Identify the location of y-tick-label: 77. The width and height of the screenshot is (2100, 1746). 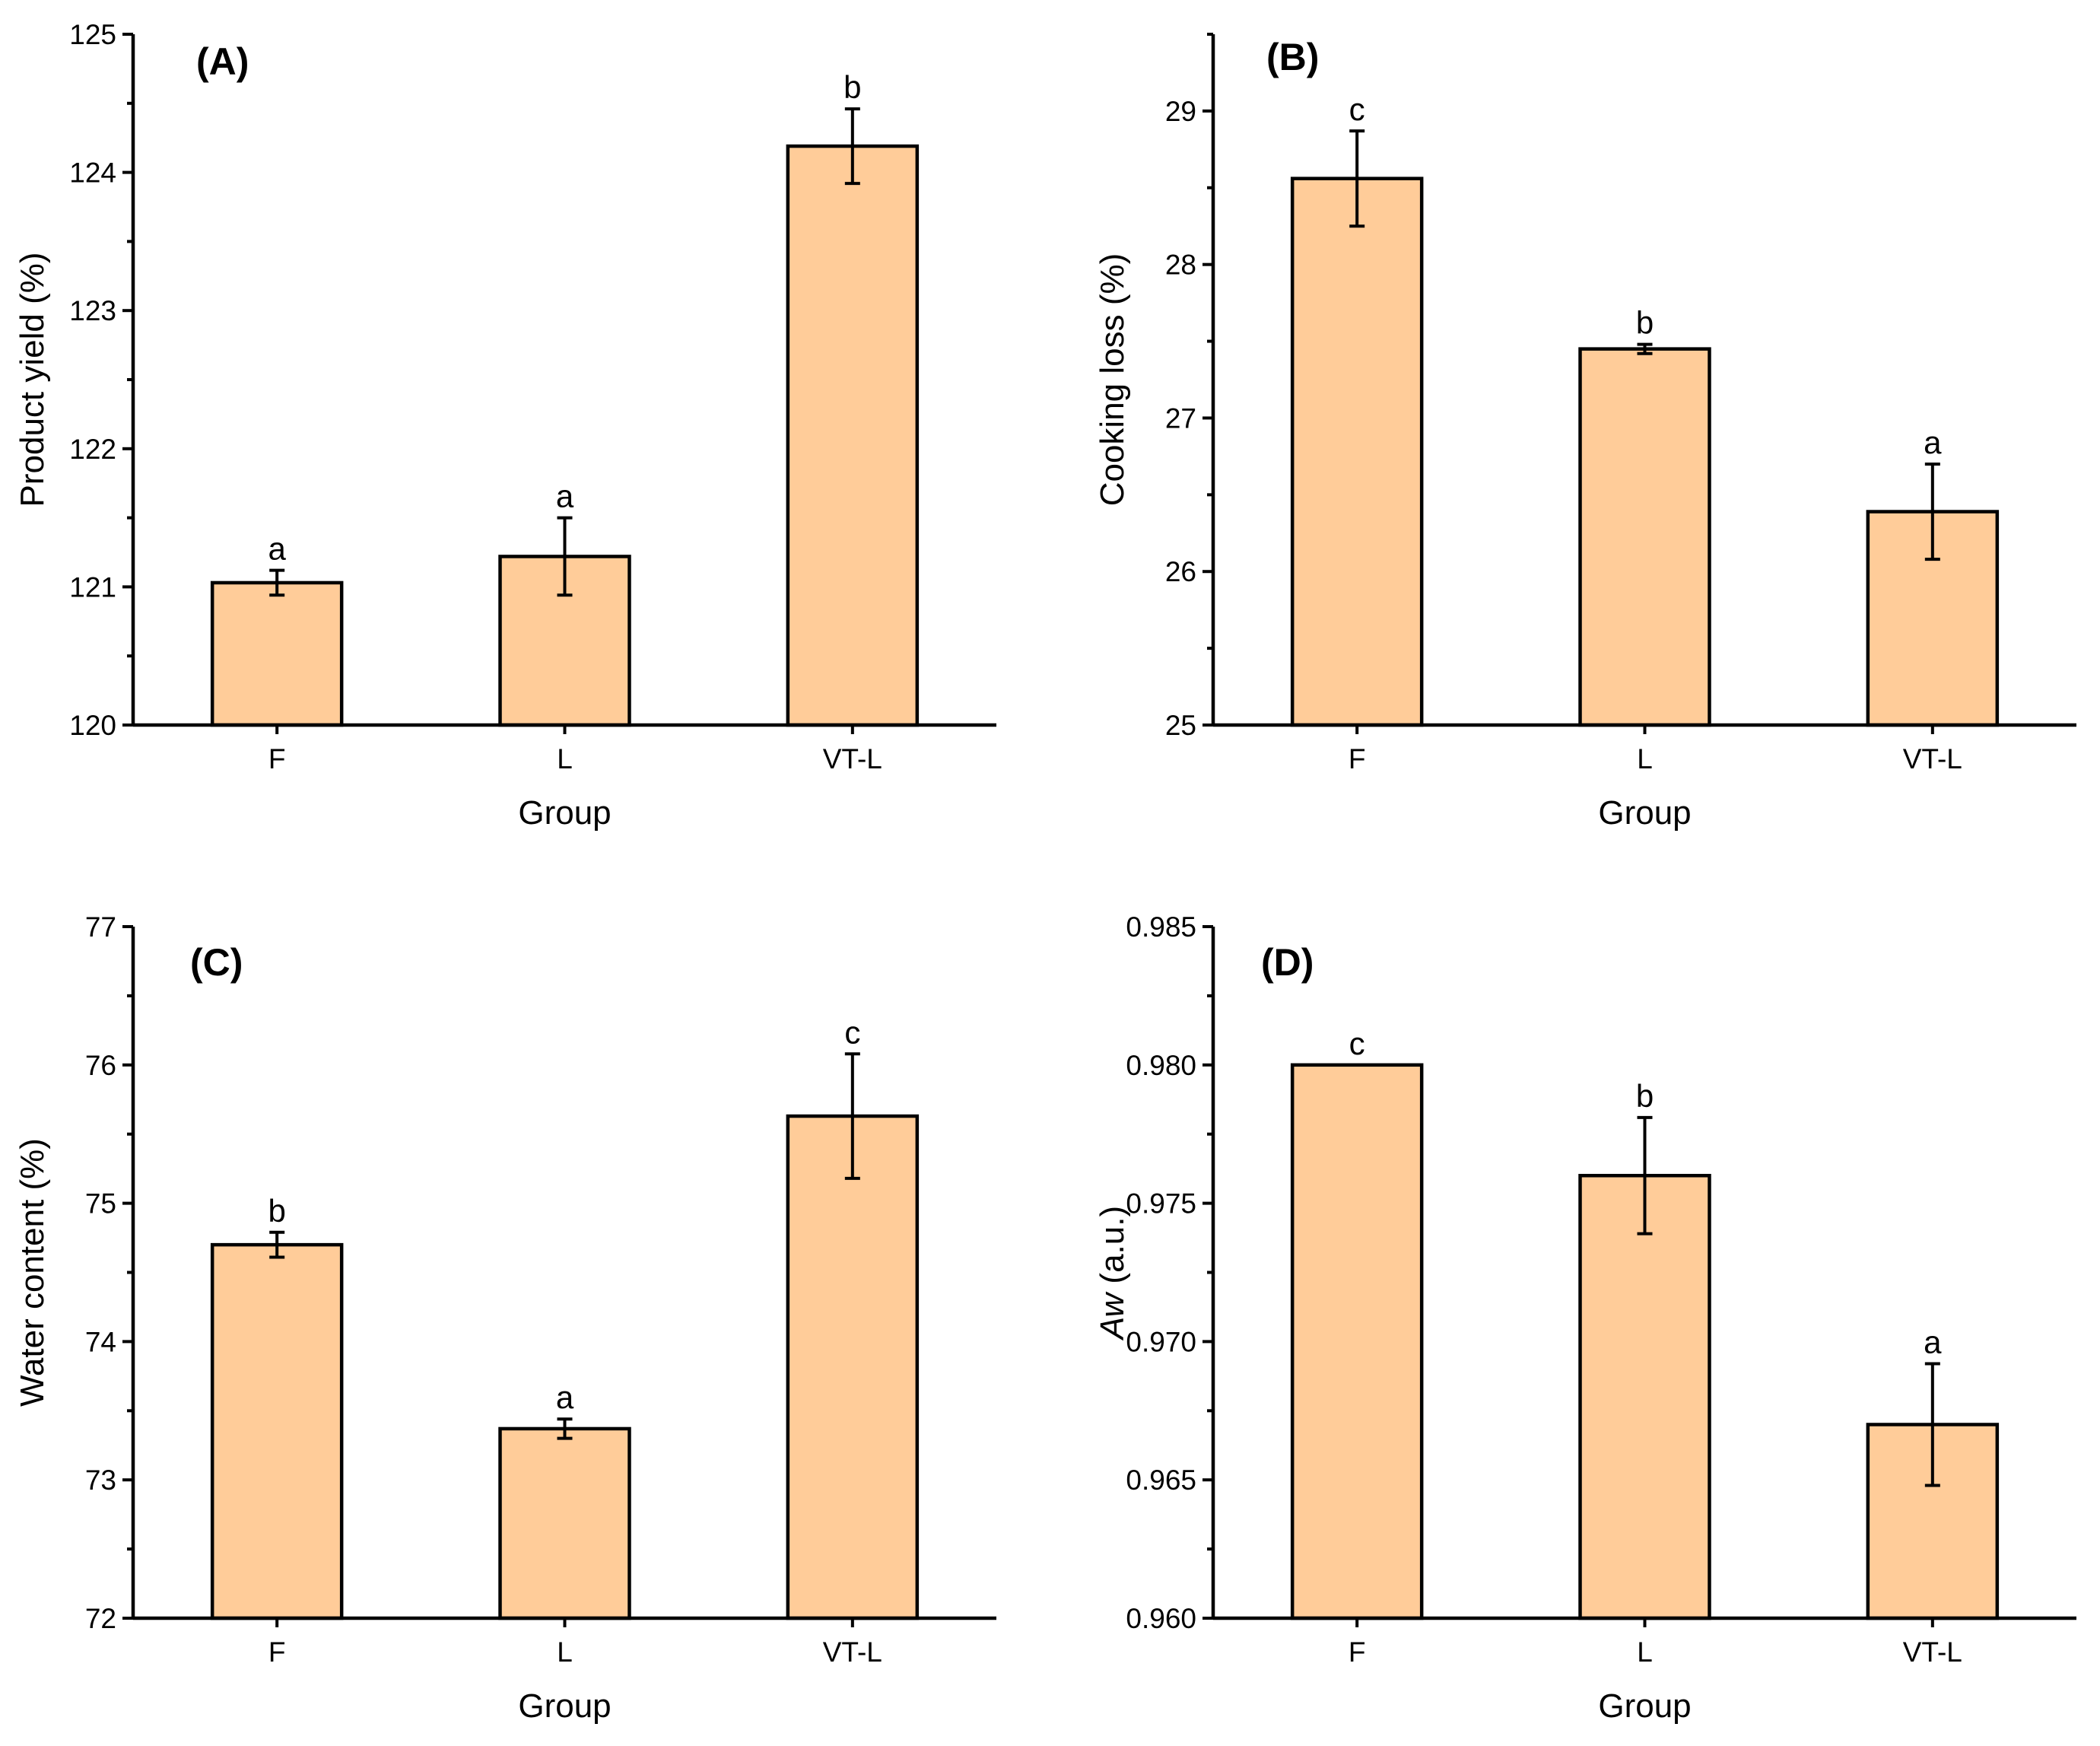
(100, 927).